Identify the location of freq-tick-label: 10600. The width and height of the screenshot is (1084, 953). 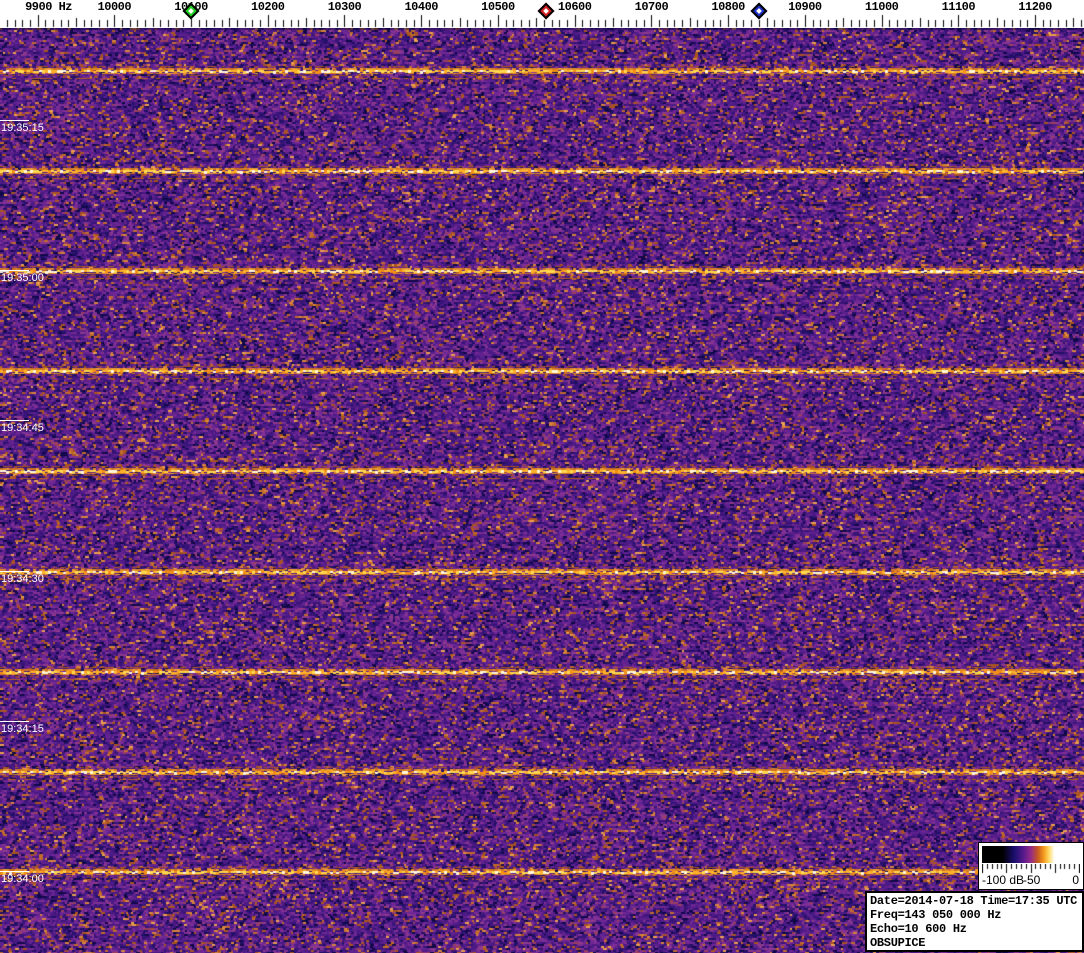
(574, 7).